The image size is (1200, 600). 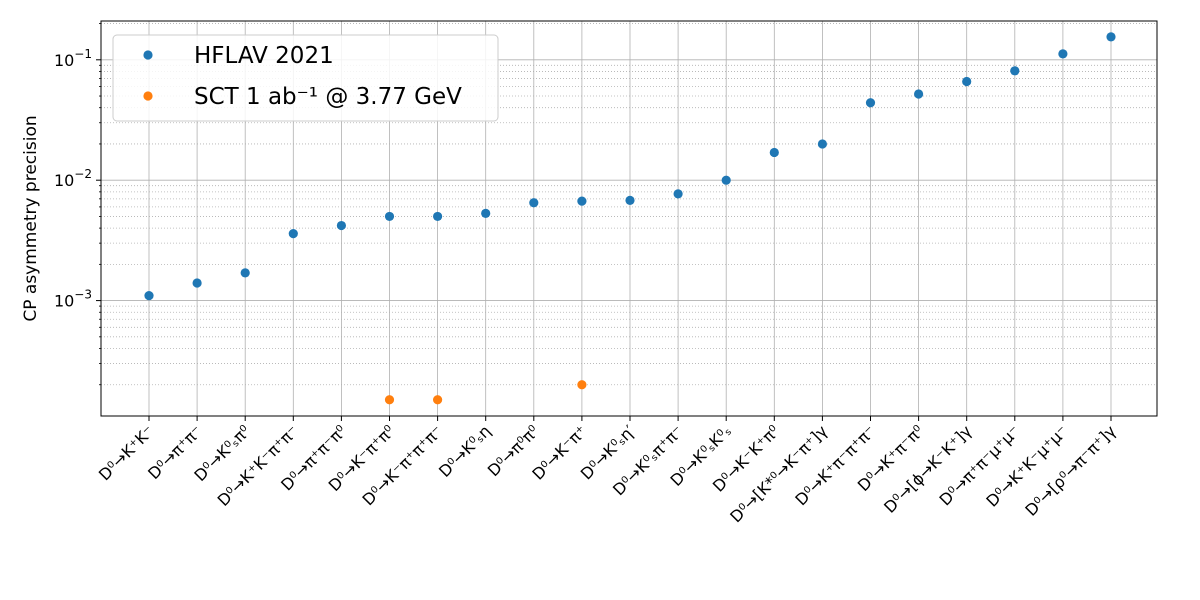 I want to click on legend-label: SCT 1 ab⁻¹ @ 3.77 GeV, so click(x=328, y=97).